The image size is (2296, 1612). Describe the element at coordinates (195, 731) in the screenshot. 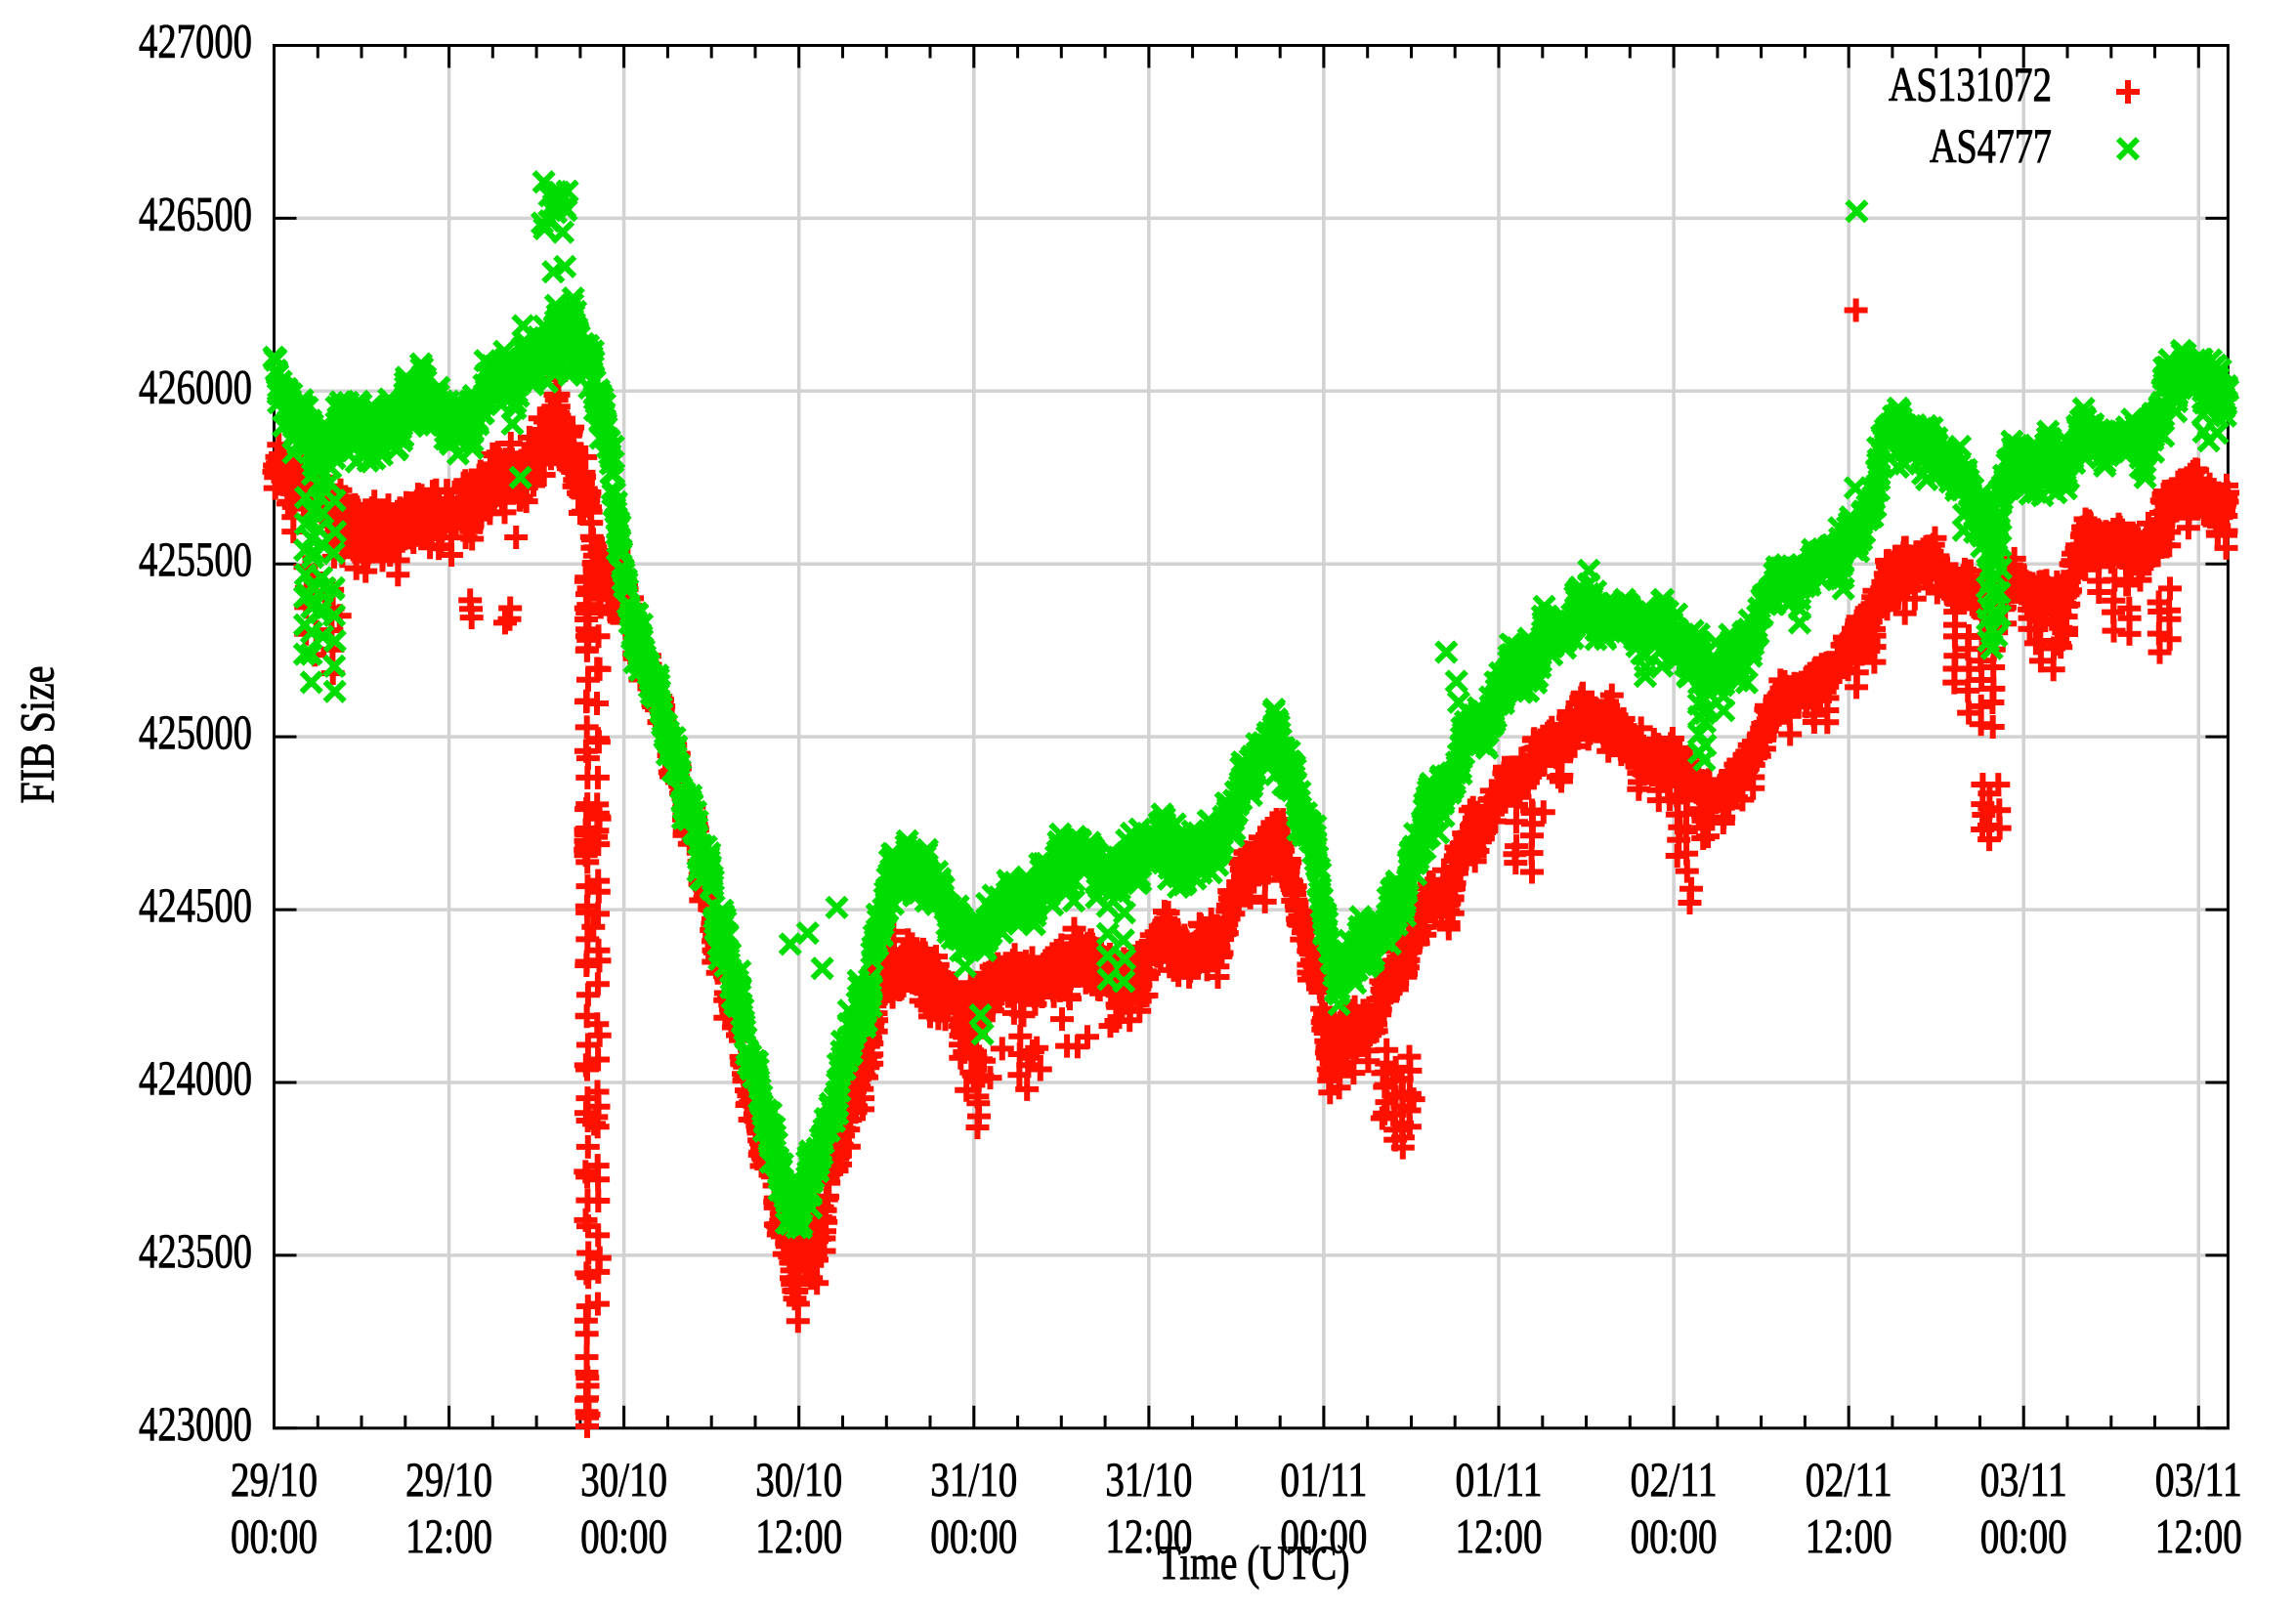

I see `svg-text: 425000` at that location.